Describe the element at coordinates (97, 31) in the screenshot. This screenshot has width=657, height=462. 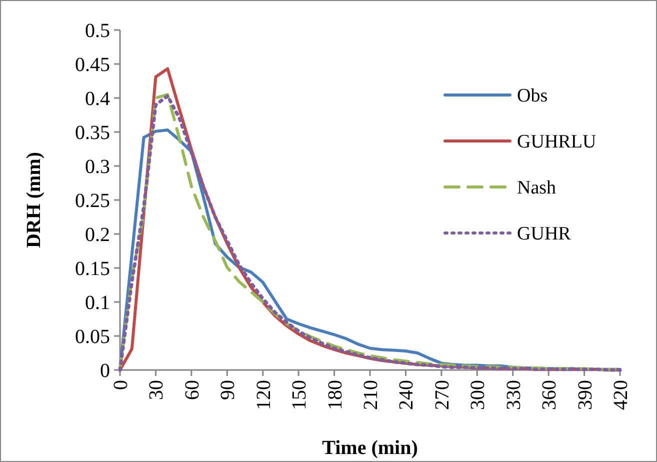
I see `y-tick-label: 0.5` at that location.